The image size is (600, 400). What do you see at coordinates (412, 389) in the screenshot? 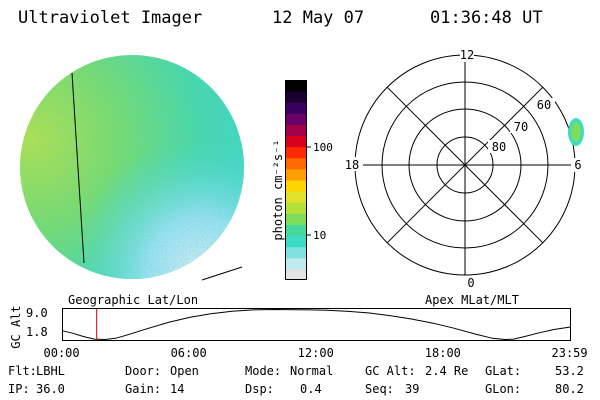
I see `seq-value: 39` at bounding box center [412, 389].